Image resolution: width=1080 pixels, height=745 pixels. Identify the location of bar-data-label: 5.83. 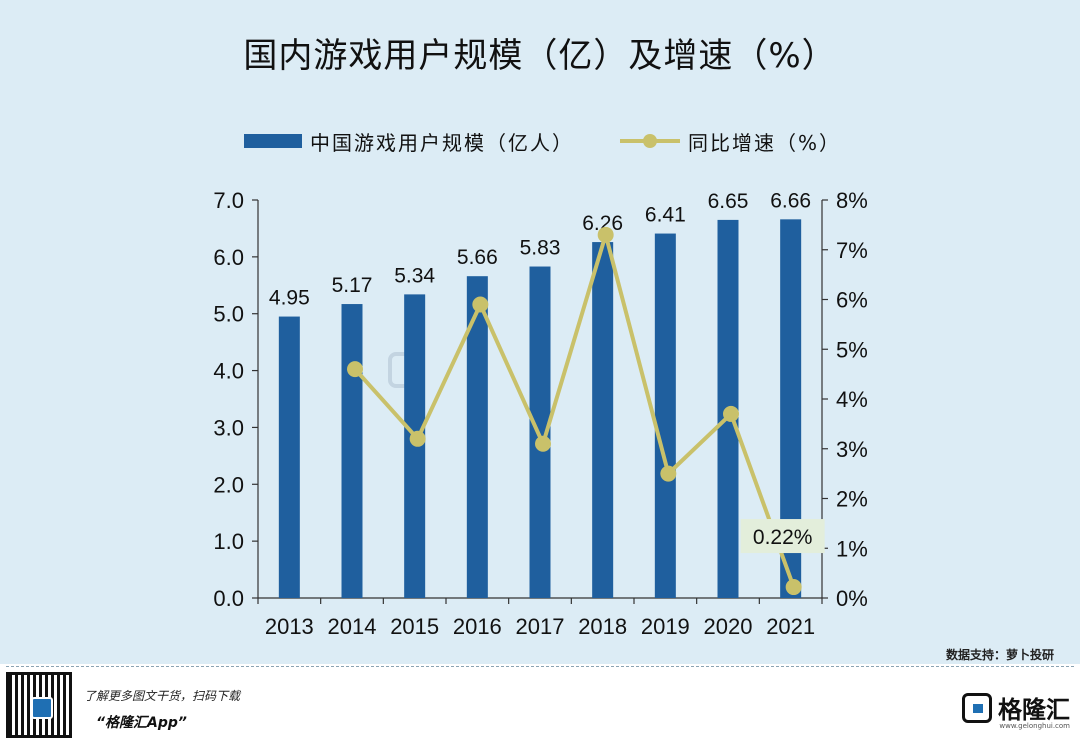
(540, 248).